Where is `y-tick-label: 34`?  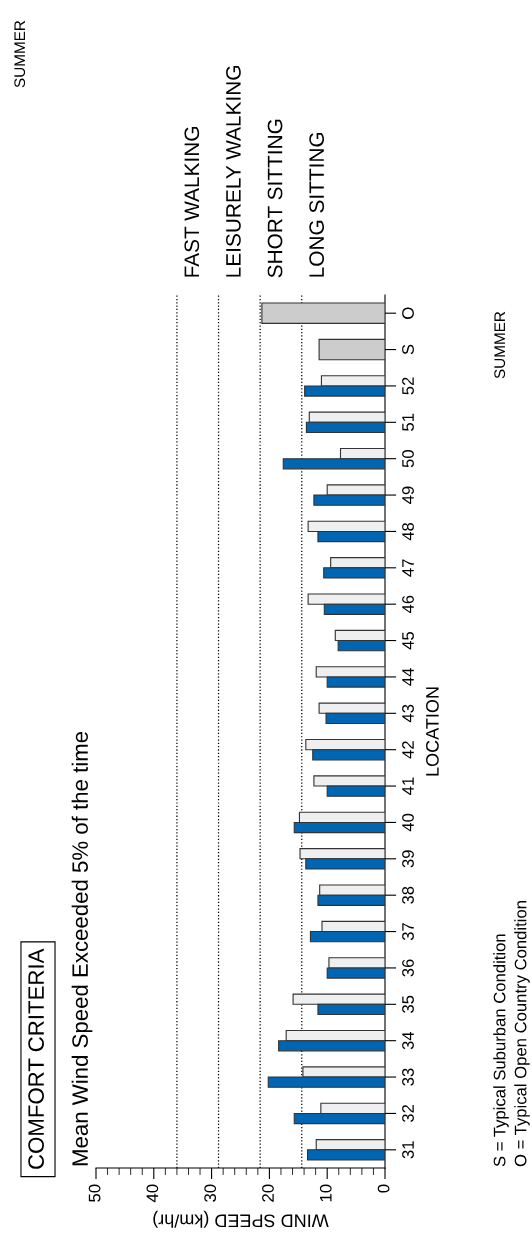 y-tick-label: 34 is located at coordinates (408, 1040).